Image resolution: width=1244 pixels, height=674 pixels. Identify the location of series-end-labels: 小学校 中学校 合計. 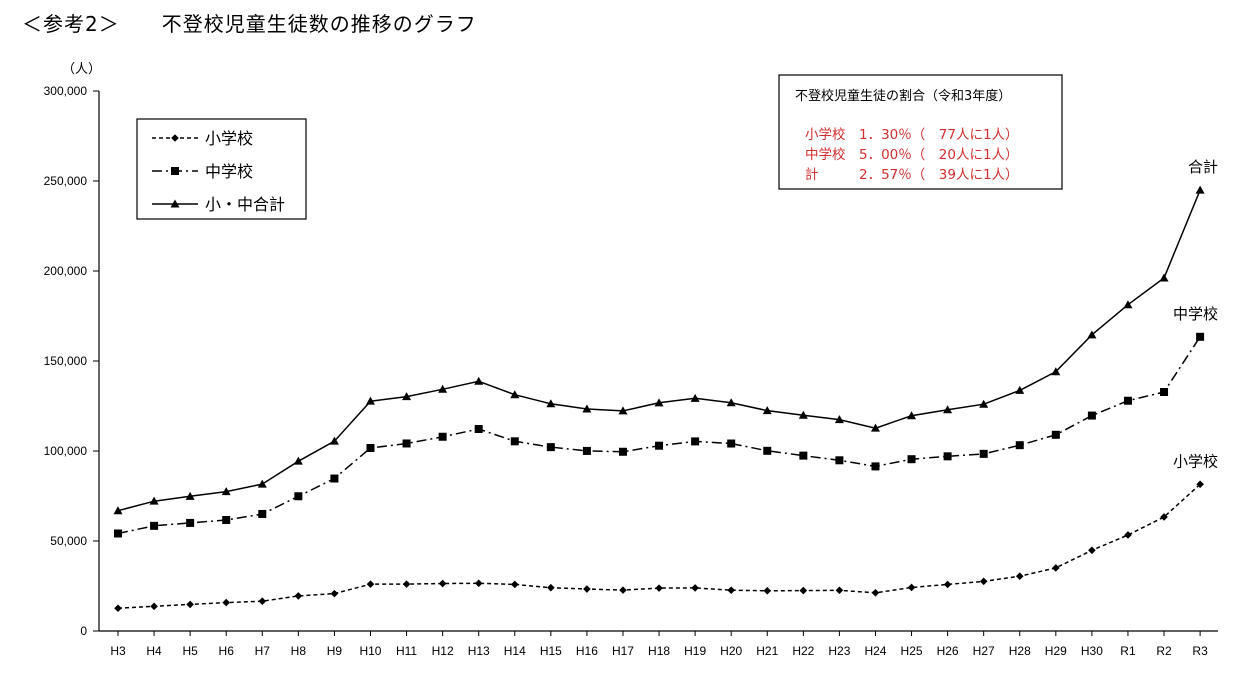
(1195, 314).